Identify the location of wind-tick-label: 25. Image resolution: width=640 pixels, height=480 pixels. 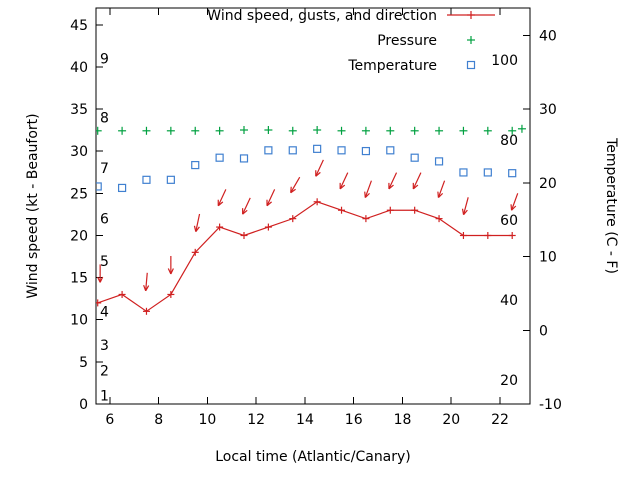
(79, 194).